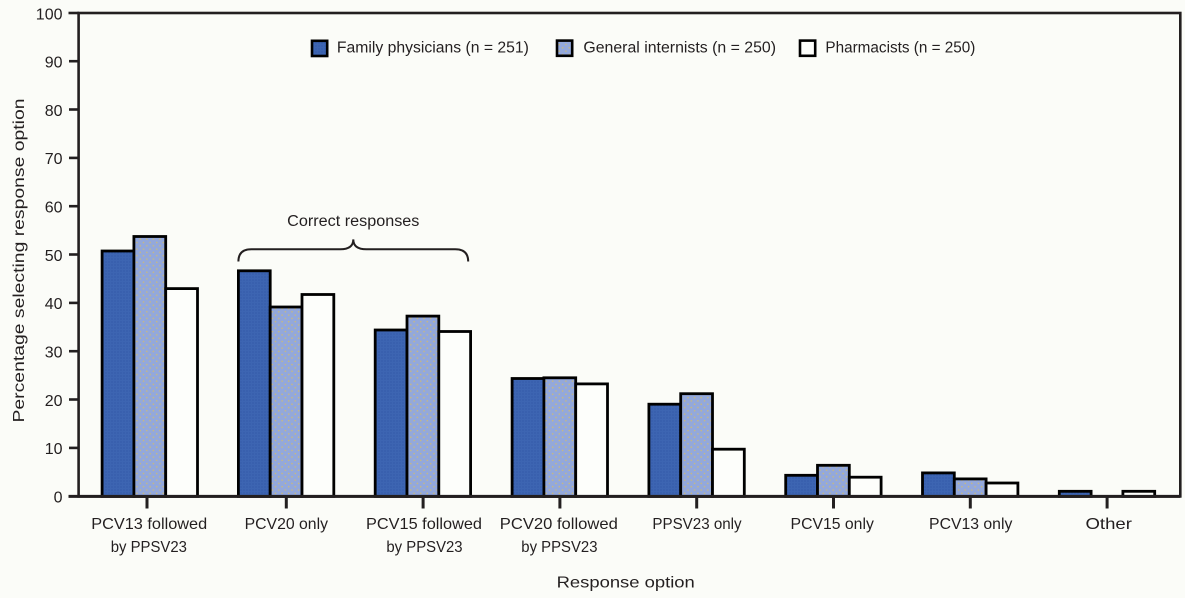  I want to click on svg-text: Pharmacists (n = 250), so click(900, 47).